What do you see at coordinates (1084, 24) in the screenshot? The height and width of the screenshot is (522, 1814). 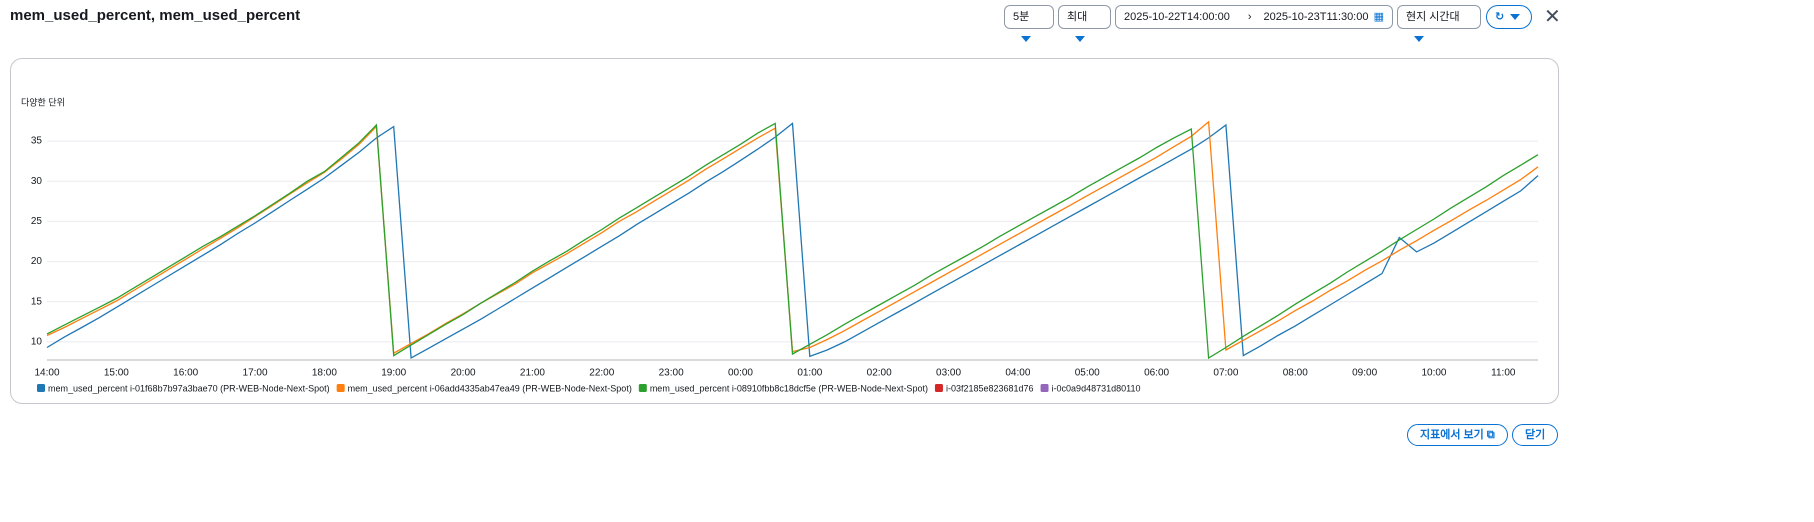 I see `stat-select: 최대` at bounding box center [1084, 24].